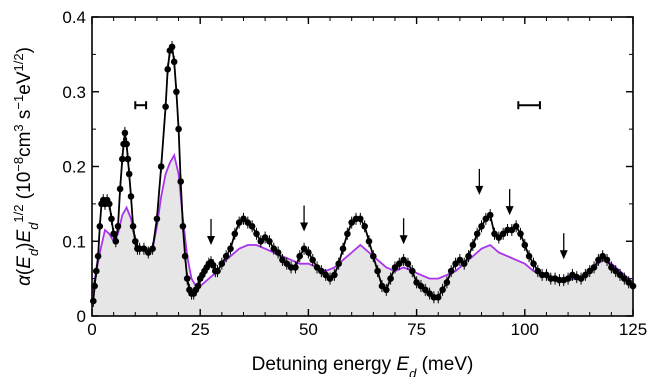 Image resolution: width=653 pixels, height=377 pixels. What do you see at coordinates (74, 167) in the screenshot?
I see `y-tick-label: 0.2` at bounding box center [74, 167].